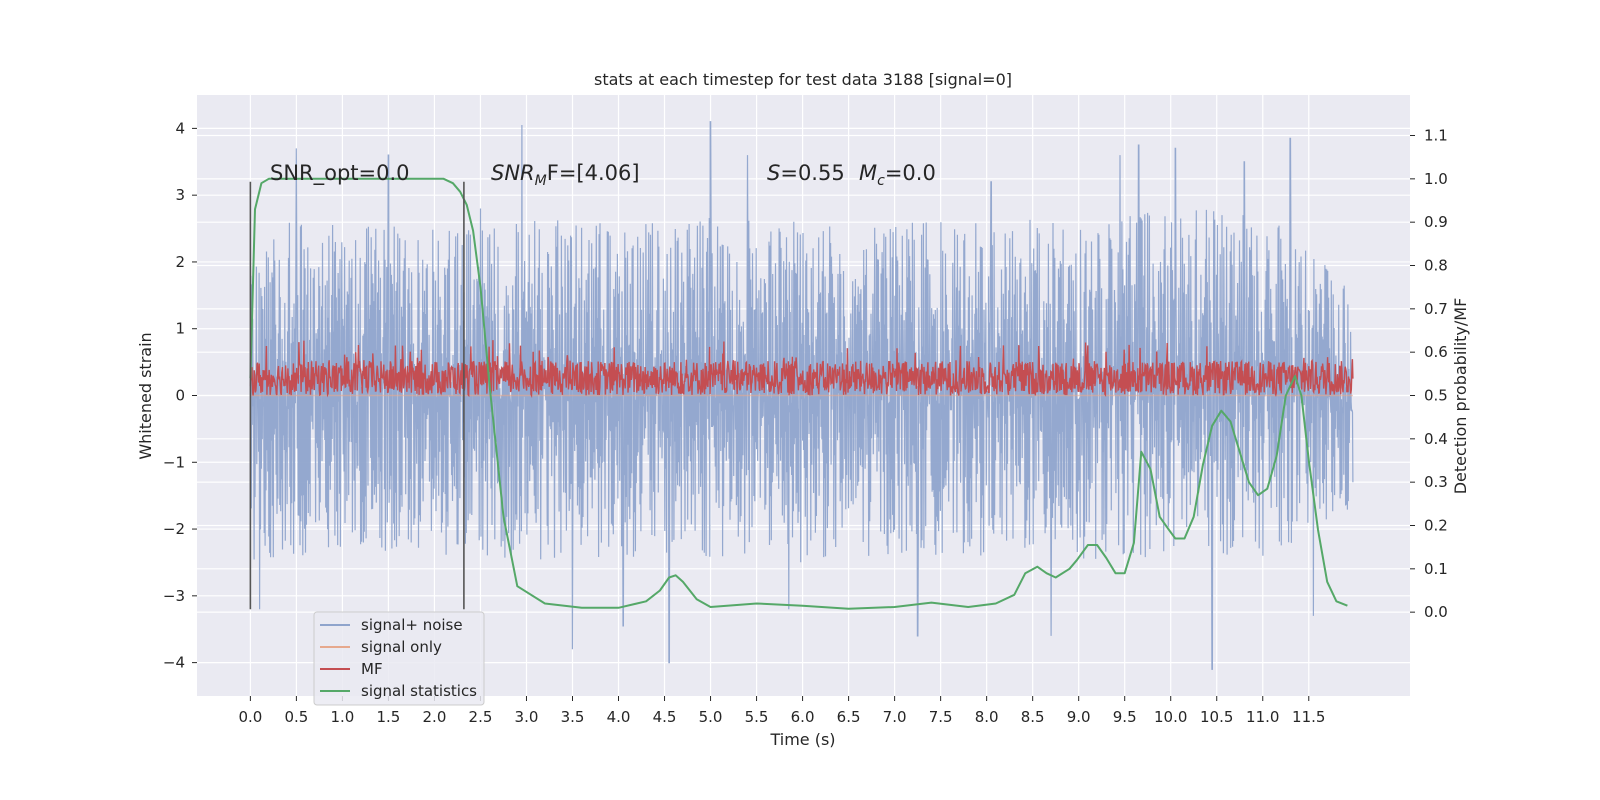 This screenshot has width=1600, height=800. What do you see at coordinates (180, 195) in the screenshot?
I see `y-tick-label: 3` at bounding box center [180, 195].